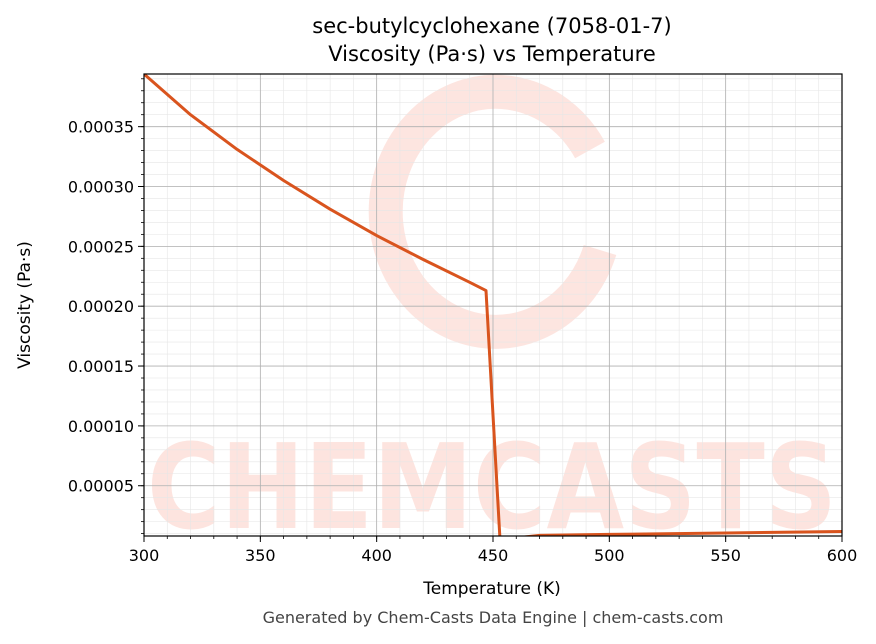 The height and width of the screenshot is (644, 876). Describe the element at coordinates (101, 127) in the screenshot. I see `y-tick-label: 0.00035` at that location.